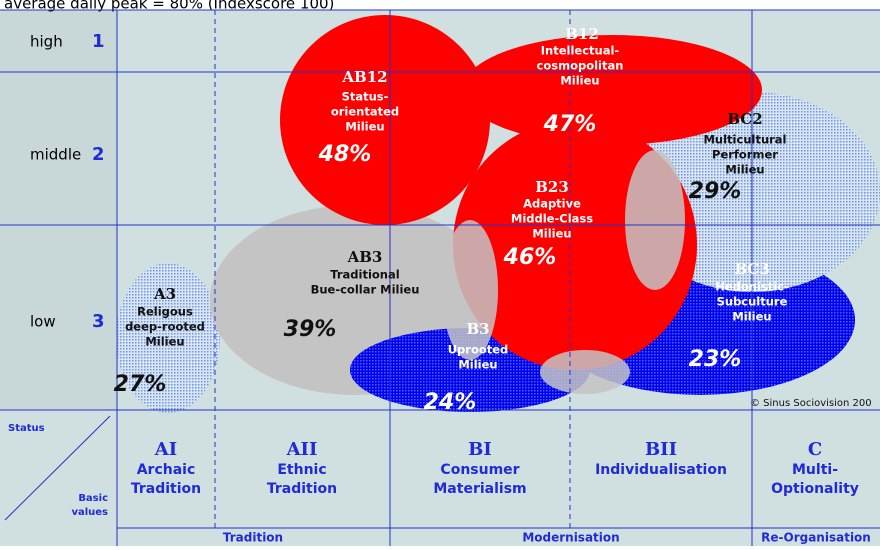 The image size is (880, 550). What do you see at coordinates (477, 329) in the screenshot?
I see `milieu-code: B3` at bounding box center [477, 329].